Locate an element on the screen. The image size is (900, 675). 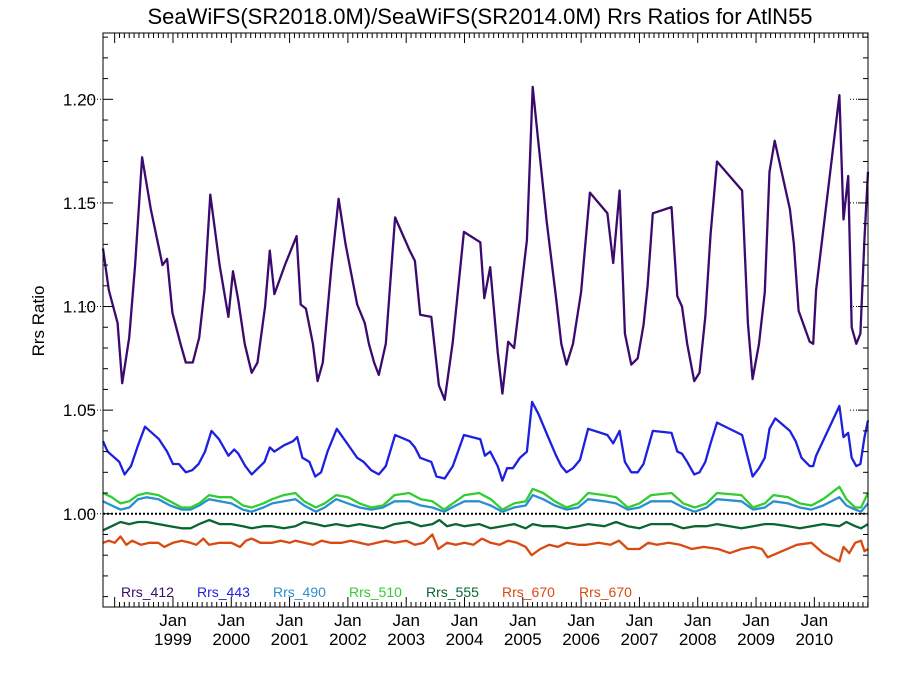
x-tick-label-year: 2007 is located at coordinates (640, 639).